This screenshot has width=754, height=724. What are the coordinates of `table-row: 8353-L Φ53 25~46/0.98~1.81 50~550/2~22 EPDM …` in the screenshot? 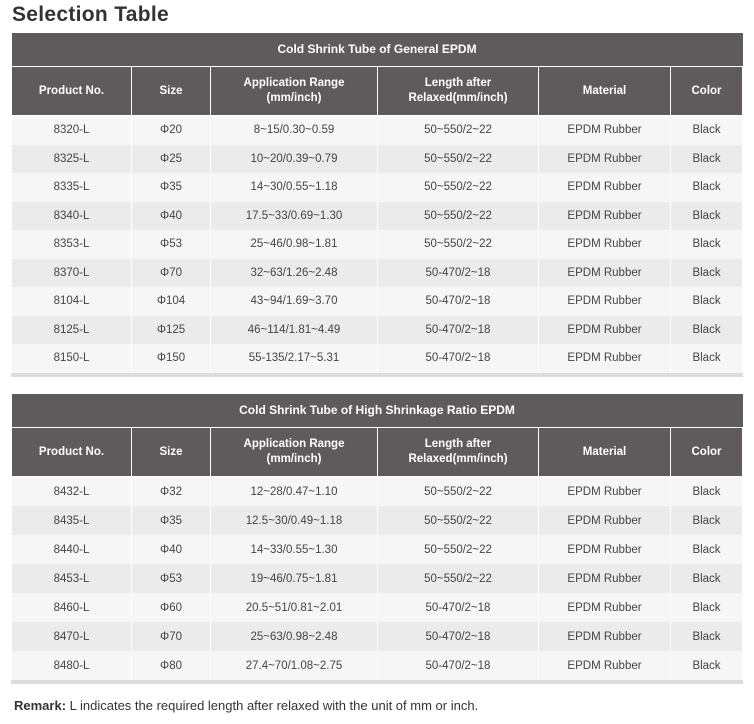 It's located at (377, 244).